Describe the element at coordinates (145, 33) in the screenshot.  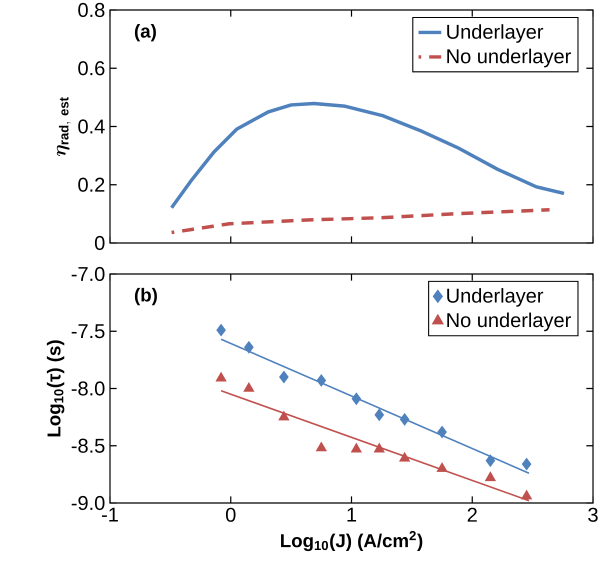
I see `annotation: (a)` at that location.